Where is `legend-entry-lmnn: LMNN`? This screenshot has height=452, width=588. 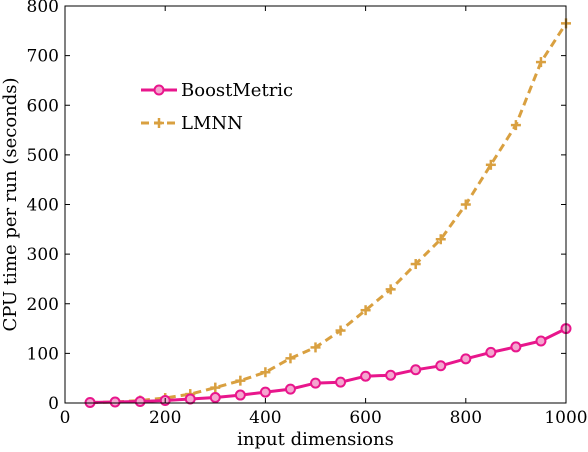 legend-entry-lmnn: LMNN is located at coordinates (192, 123).